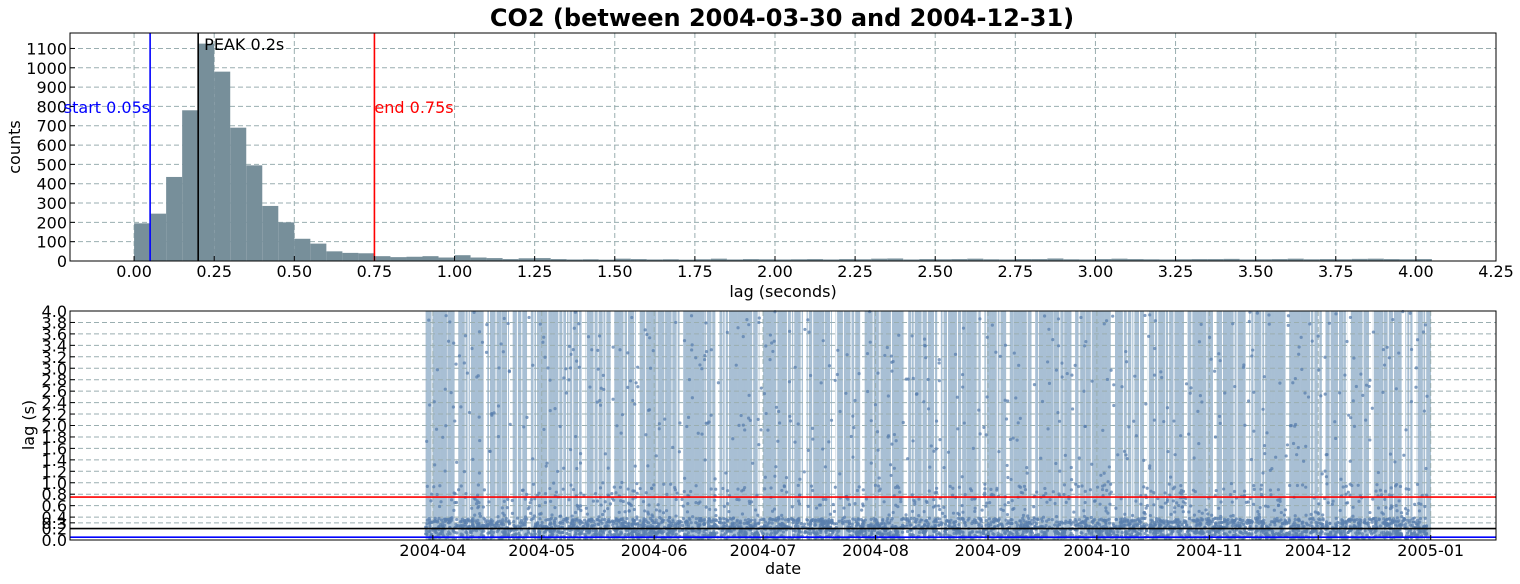 This screenshot has width=1520, height=584. Describe the element at coordinates (1430, 550) in the screenshot. I see `scatter-x-tick-label: 2005-01` at that location.